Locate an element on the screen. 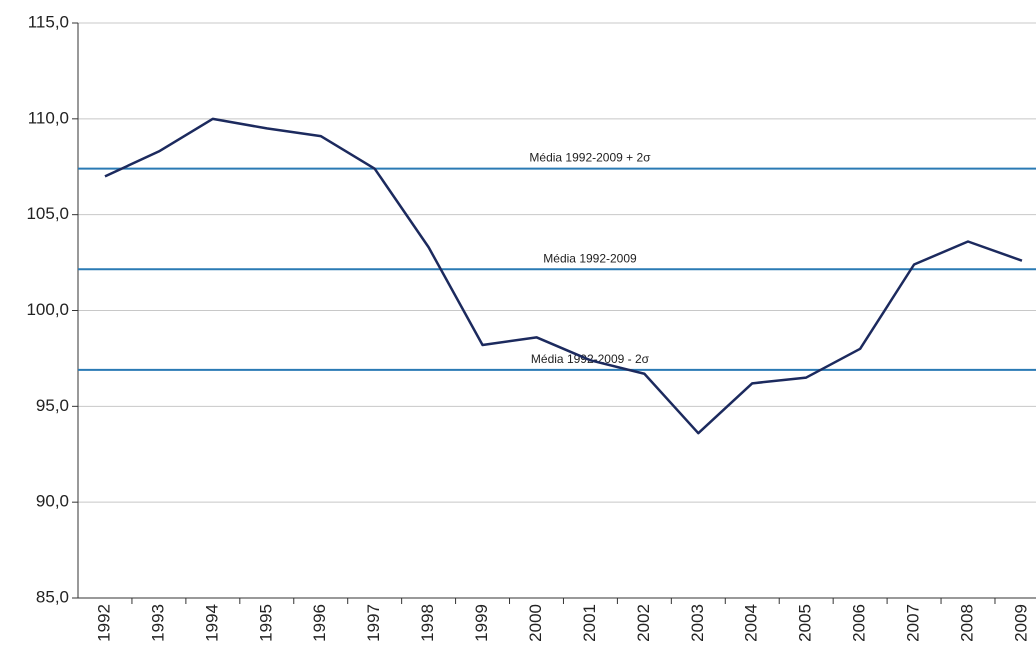 This screenshot has width=1036, height=654. x-tick-label: 2006 is located at coordinates (859, 623).